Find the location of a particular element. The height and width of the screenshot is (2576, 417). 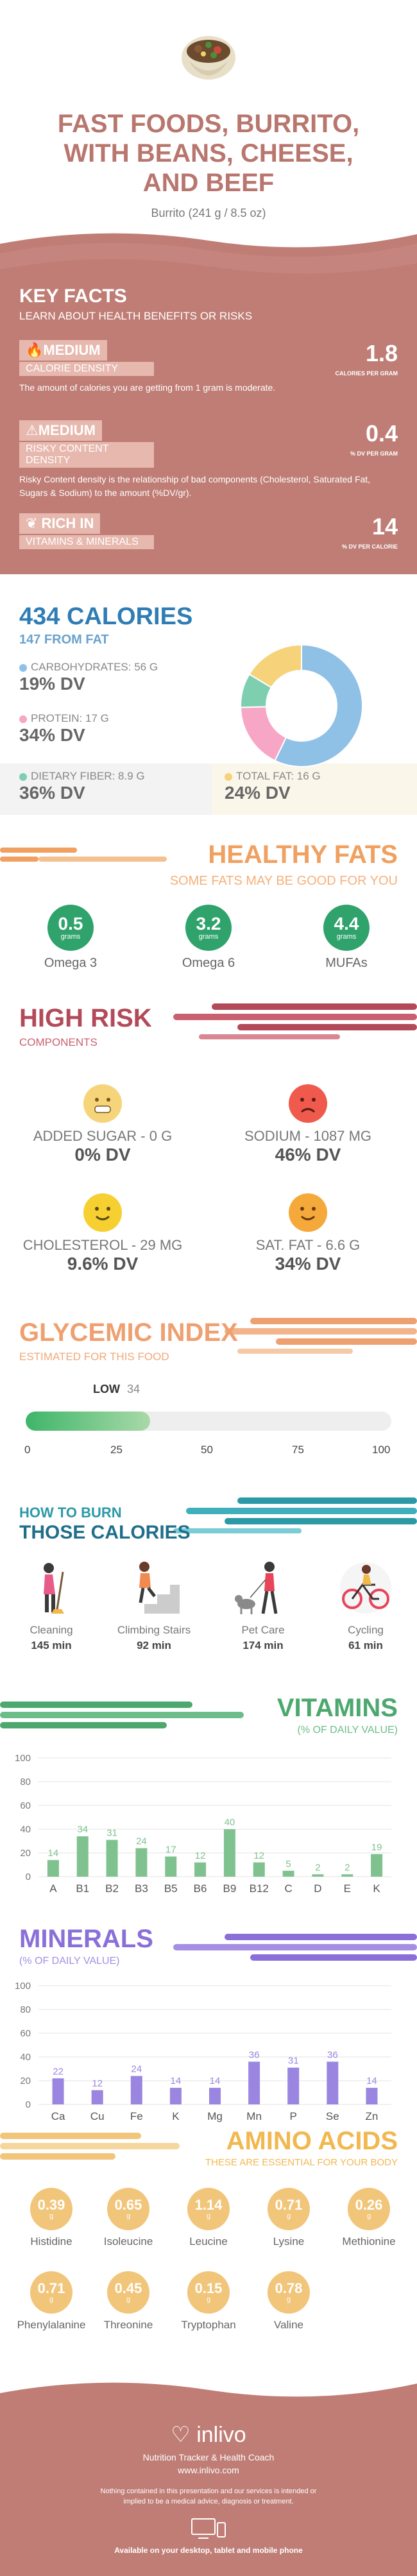

omega-6-unit: grams is located at coordinates (208, 937).